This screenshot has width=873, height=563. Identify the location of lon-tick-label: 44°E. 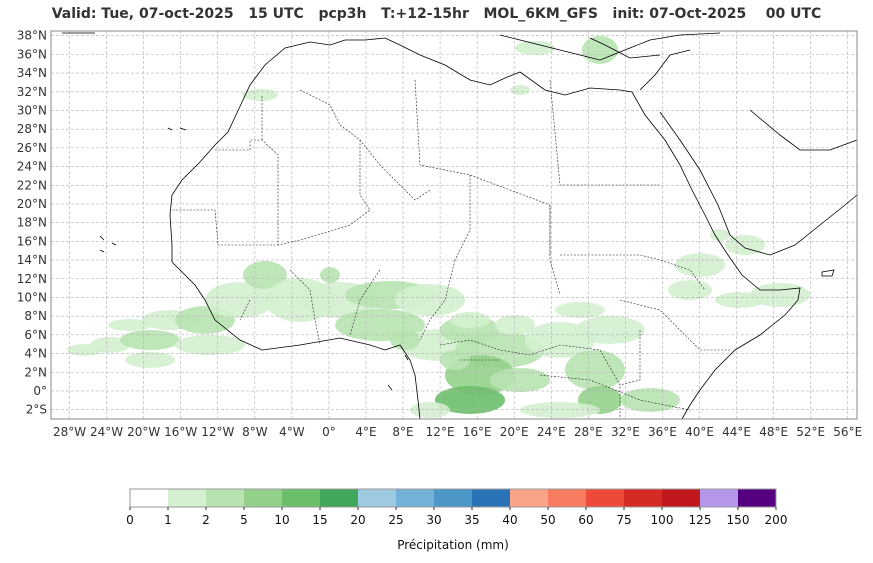
(736, 432).